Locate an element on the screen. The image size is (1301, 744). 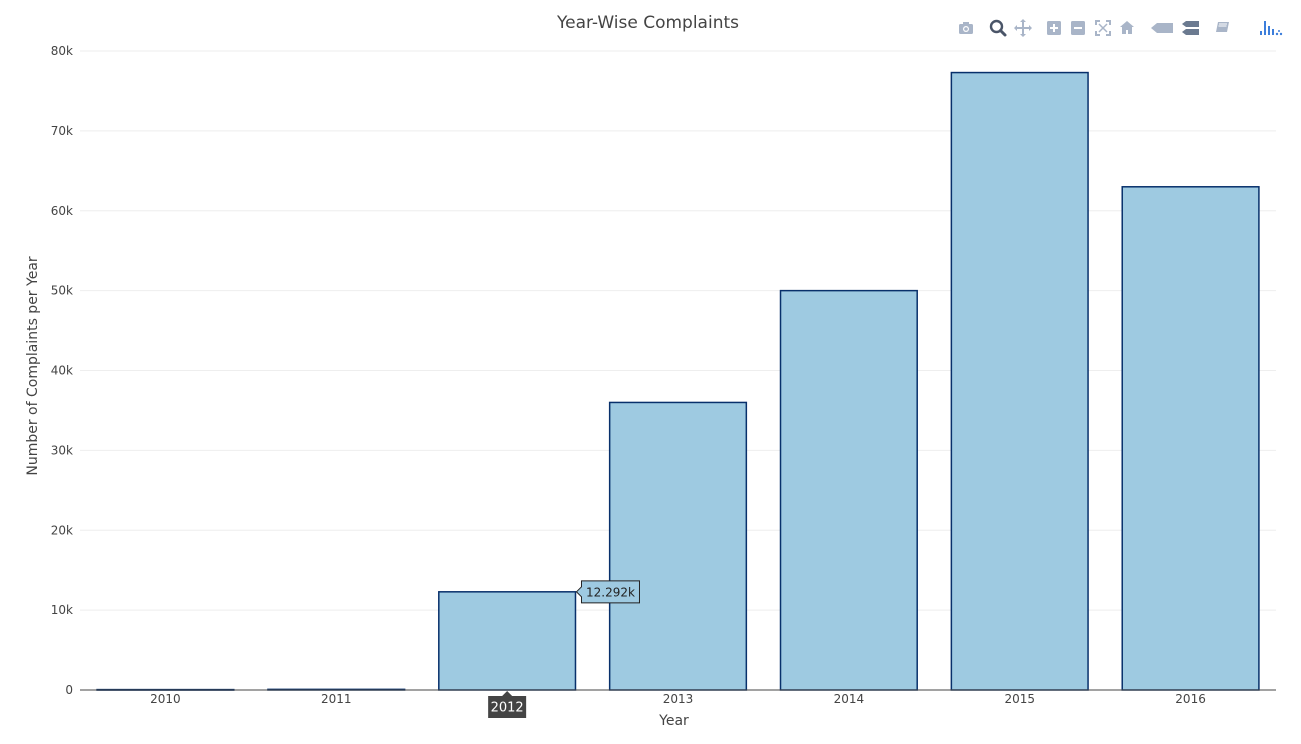
x-tick-label: 2014 is located at coordinates (849, 699).